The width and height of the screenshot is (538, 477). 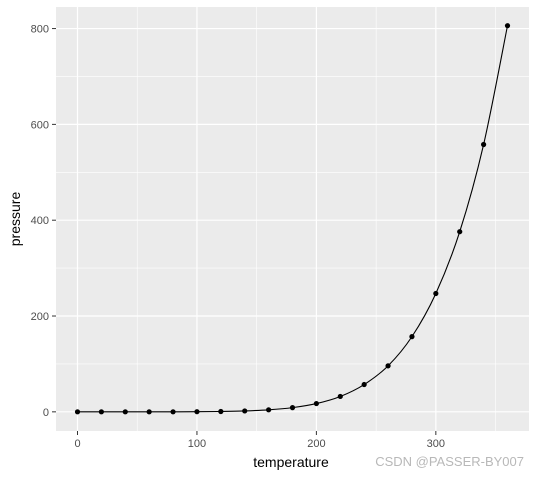 What do you see at coordinates (291, 462) in the screenshot?
I see `x-axis-title: temperature` at bounding box center [291, 462].